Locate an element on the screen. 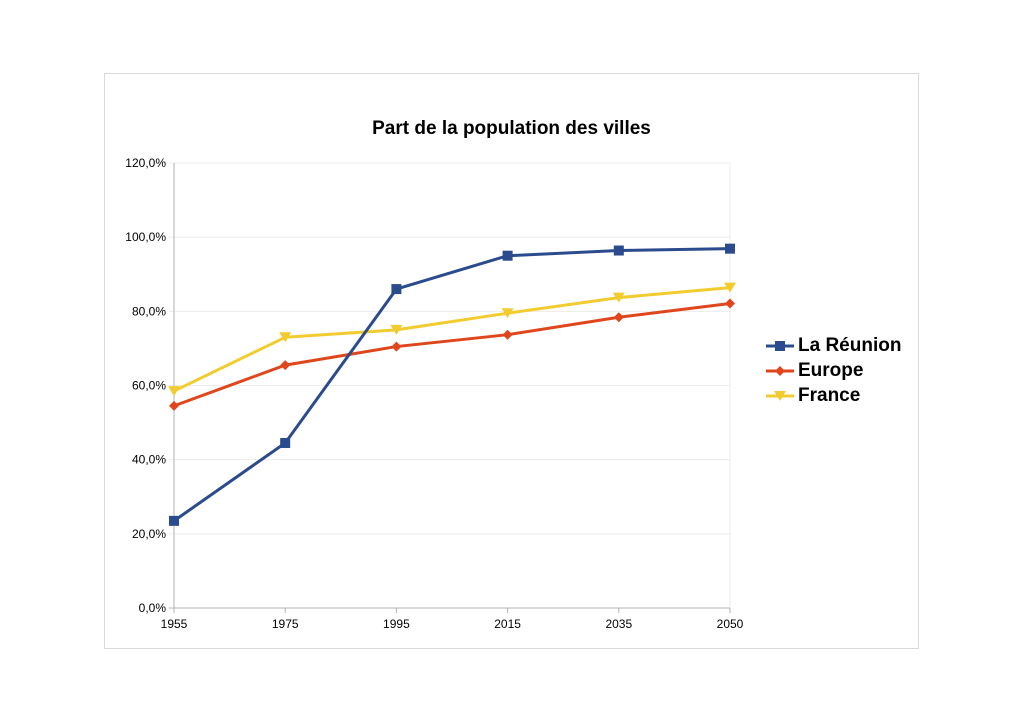 Image resolution: width=1024 pixels, height=724 pixels. y-tick-label: 20,0% is located at coordinates (149, 534).